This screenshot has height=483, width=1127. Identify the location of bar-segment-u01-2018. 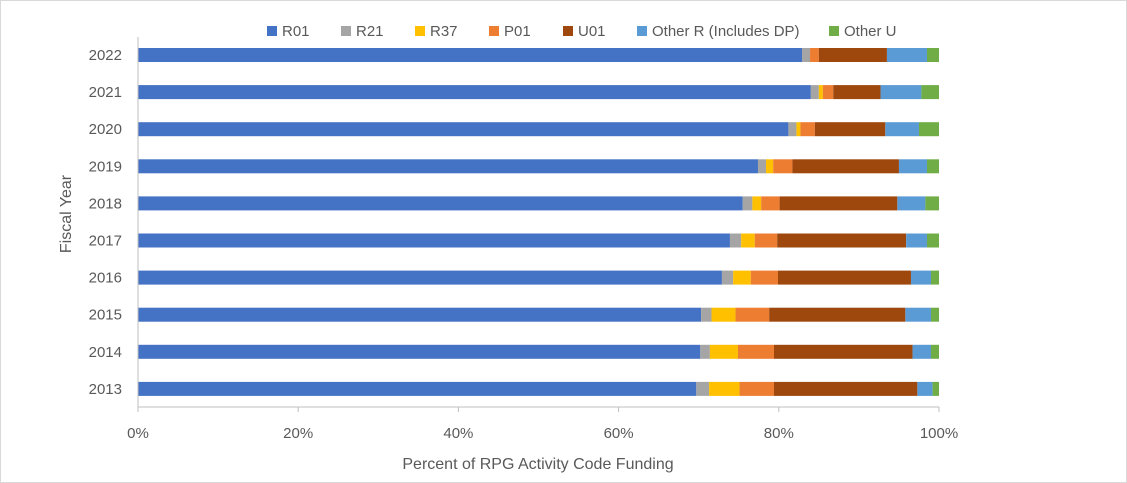
(838, 203).